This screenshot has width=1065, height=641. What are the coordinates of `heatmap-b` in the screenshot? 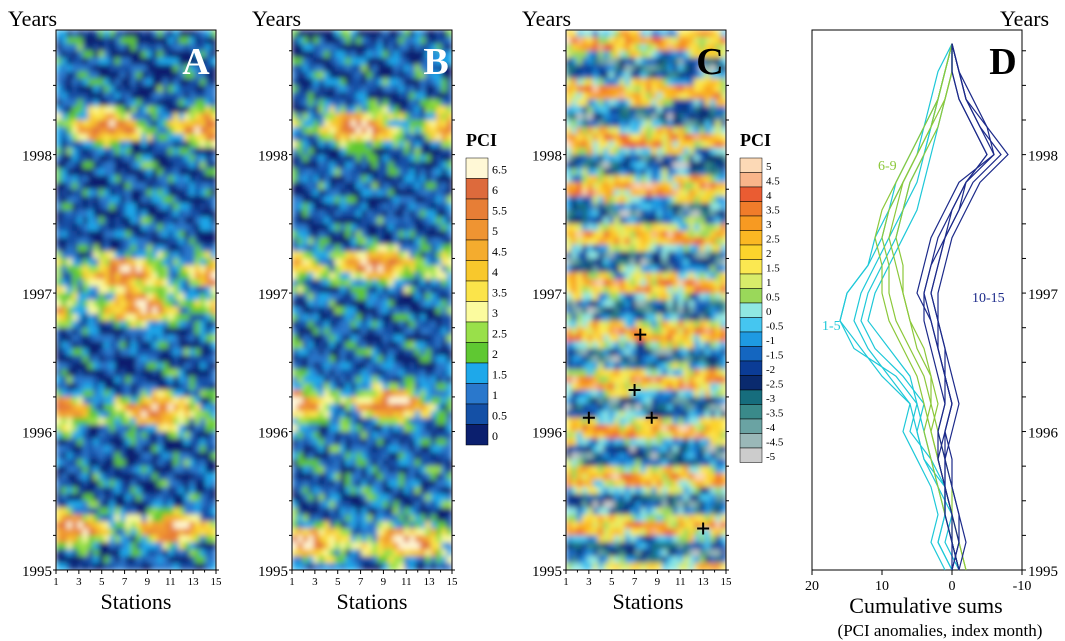 It's located at (372, 300).